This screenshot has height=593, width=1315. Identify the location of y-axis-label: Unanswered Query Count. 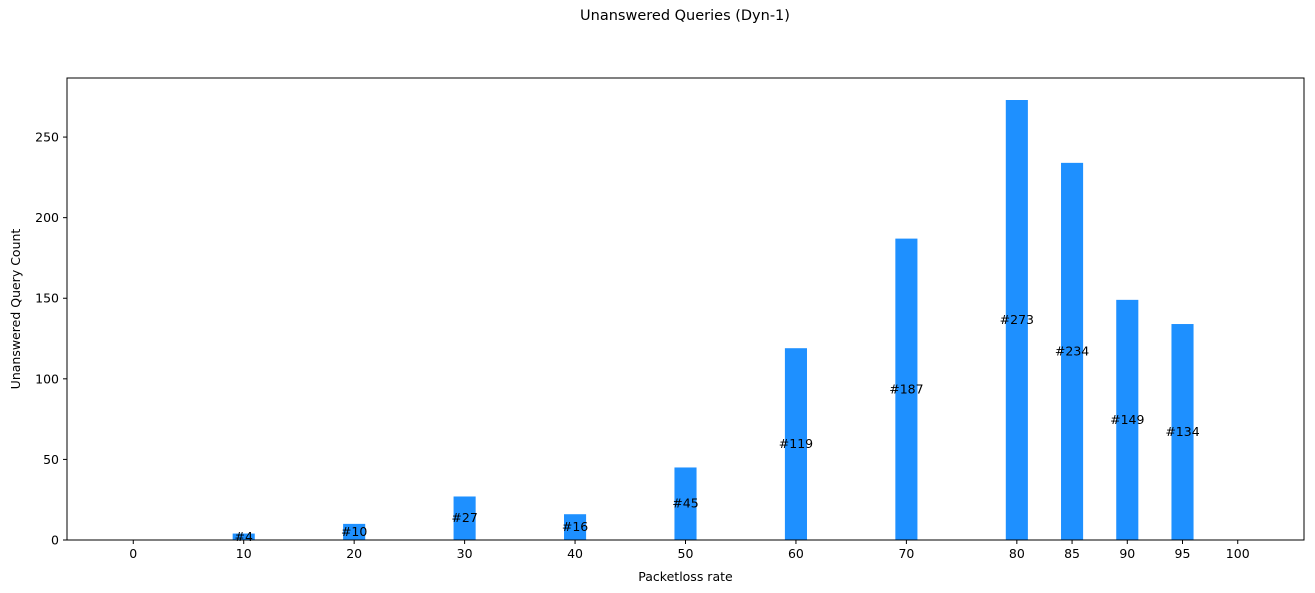
(15, 309).